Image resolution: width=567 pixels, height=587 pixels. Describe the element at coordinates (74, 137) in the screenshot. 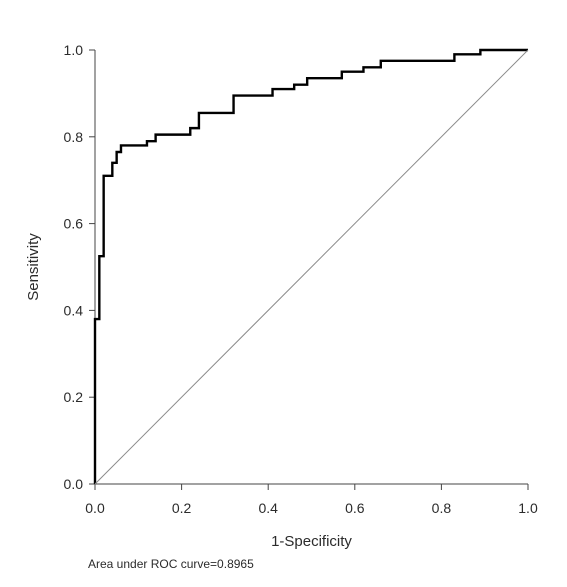

I see `y-tick-label: 0.8` at that location.